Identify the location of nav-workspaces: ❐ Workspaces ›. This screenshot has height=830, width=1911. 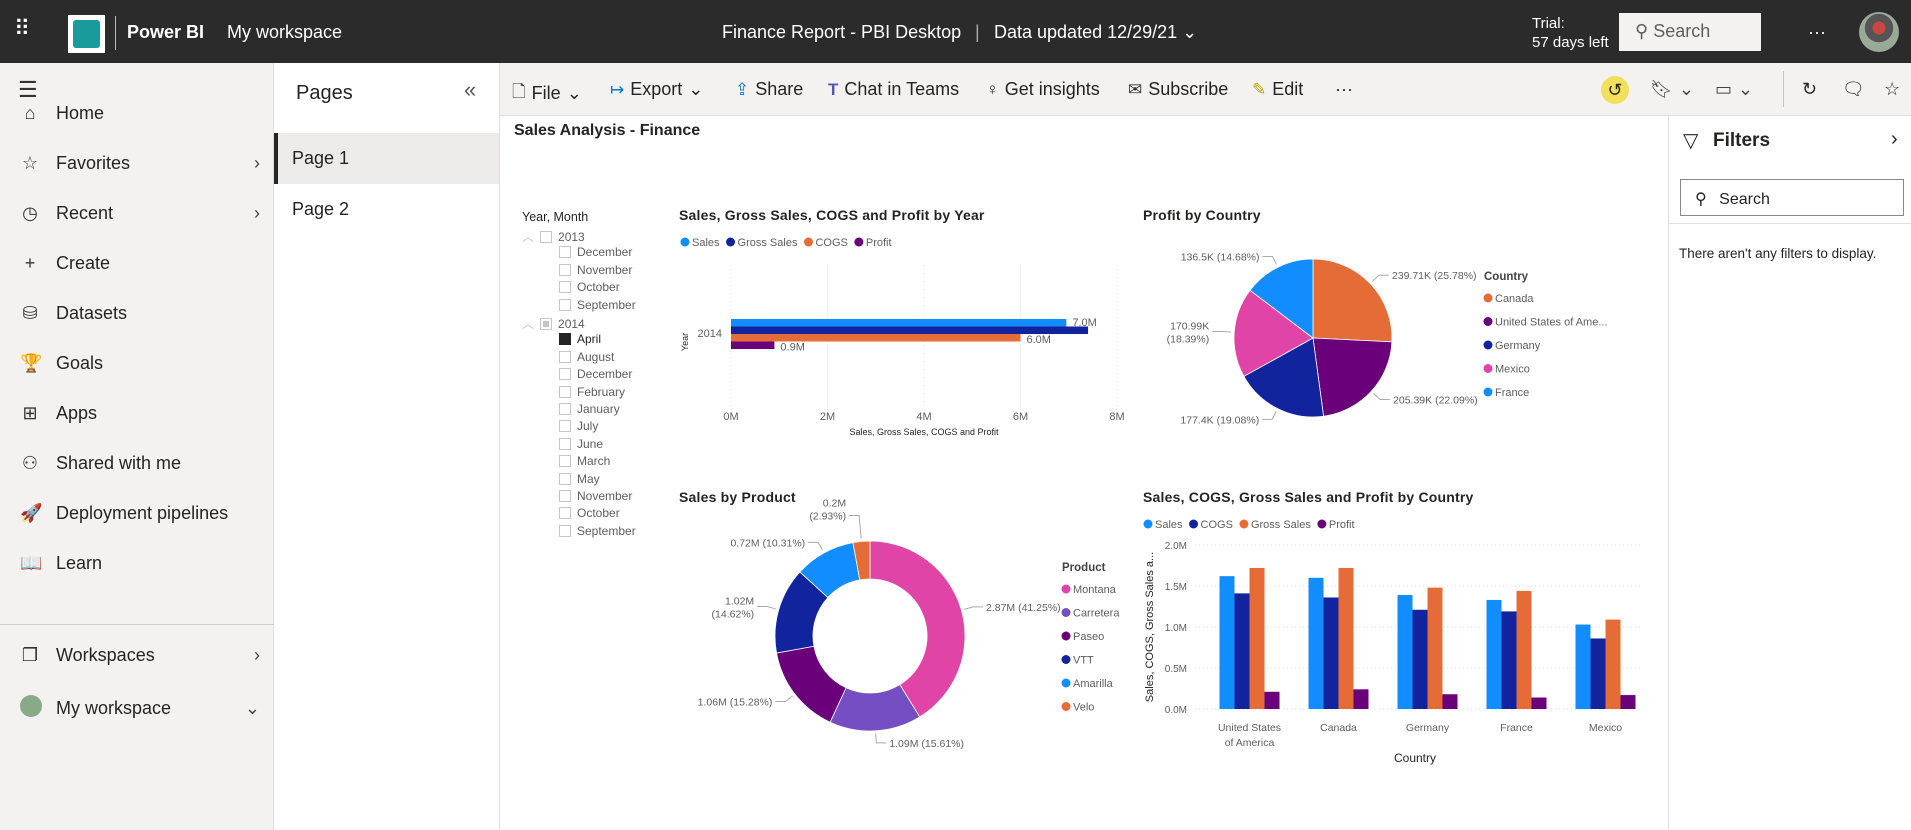
(140, 655).